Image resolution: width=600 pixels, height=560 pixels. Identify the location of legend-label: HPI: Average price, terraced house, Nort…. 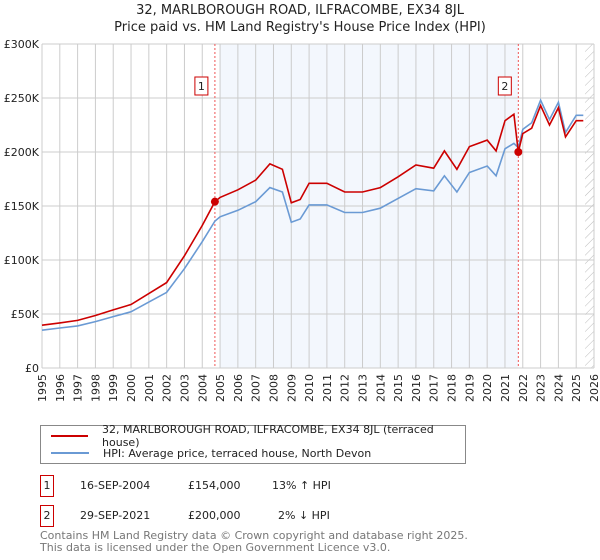
(237, 453).